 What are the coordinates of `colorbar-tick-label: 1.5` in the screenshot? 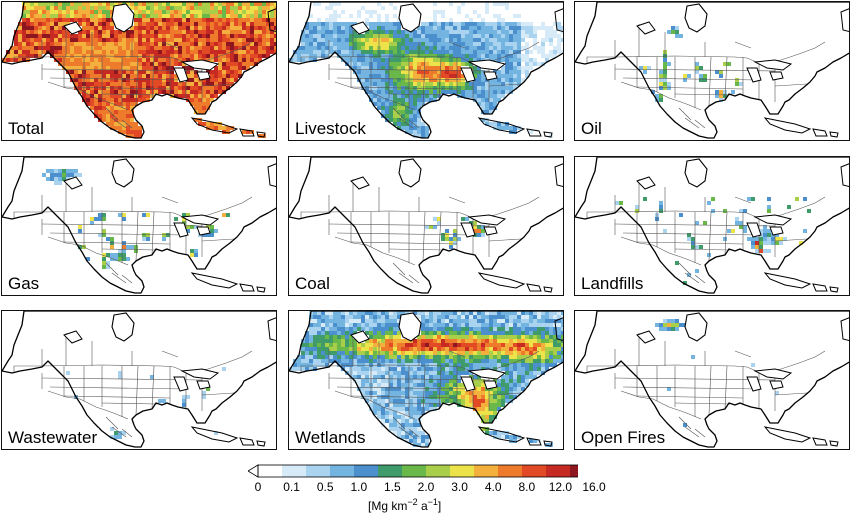 It's located at (392, 487).